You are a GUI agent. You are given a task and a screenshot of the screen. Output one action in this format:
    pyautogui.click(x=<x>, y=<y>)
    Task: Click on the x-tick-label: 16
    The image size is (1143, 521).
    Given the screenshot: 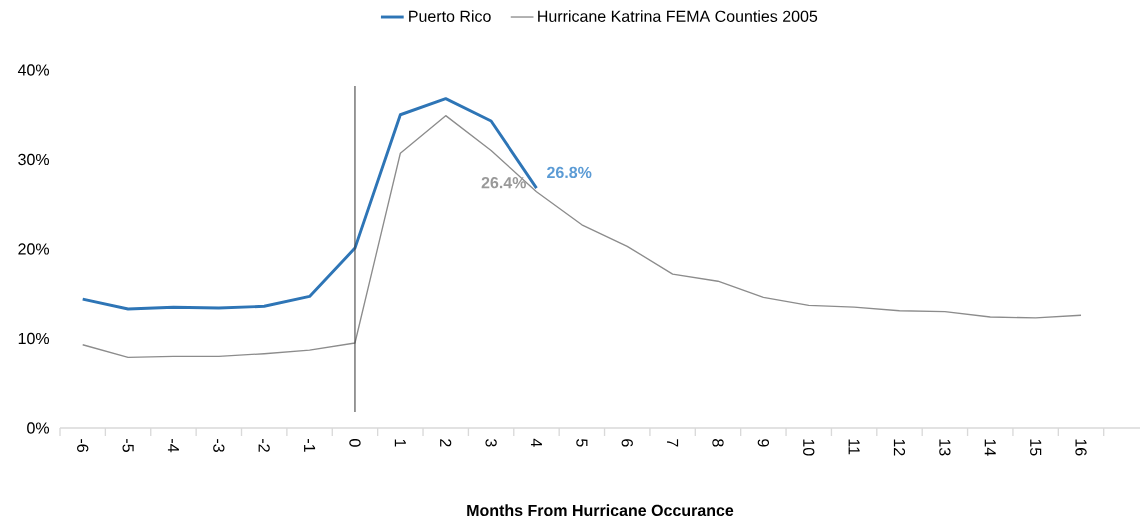 What is the action you would take?
    pyautogui.click(x=1081, y=447)
    